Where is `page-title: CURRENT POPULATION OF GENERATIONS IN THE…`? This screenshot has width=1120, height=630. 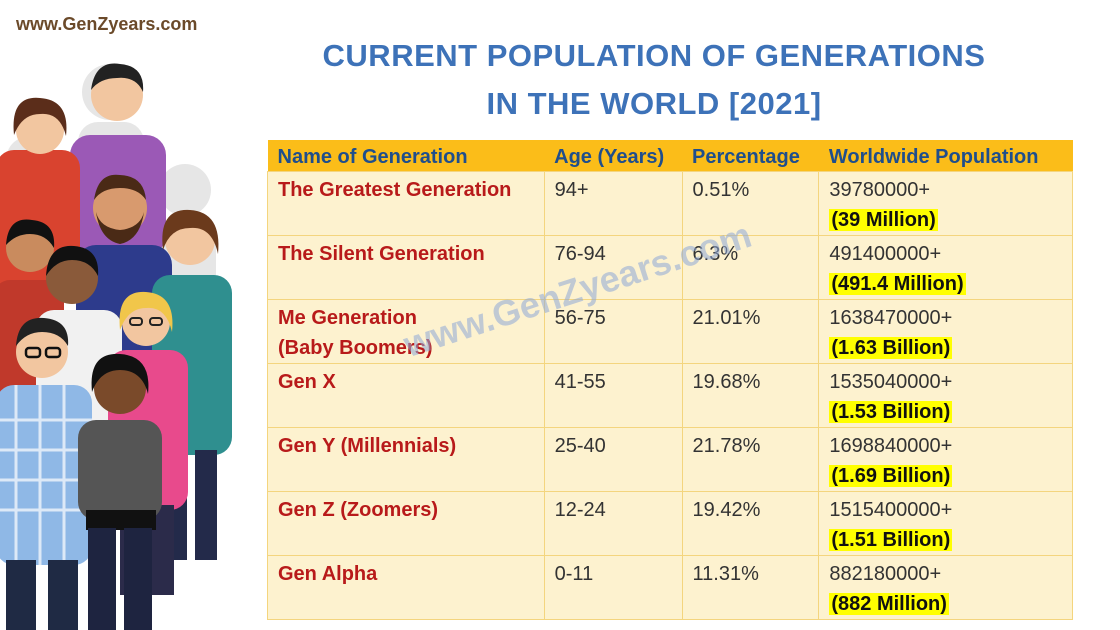
page-title: CURRENT POPULATION OF GENERATIONS IN THE… is located at coordinates (654, 80).